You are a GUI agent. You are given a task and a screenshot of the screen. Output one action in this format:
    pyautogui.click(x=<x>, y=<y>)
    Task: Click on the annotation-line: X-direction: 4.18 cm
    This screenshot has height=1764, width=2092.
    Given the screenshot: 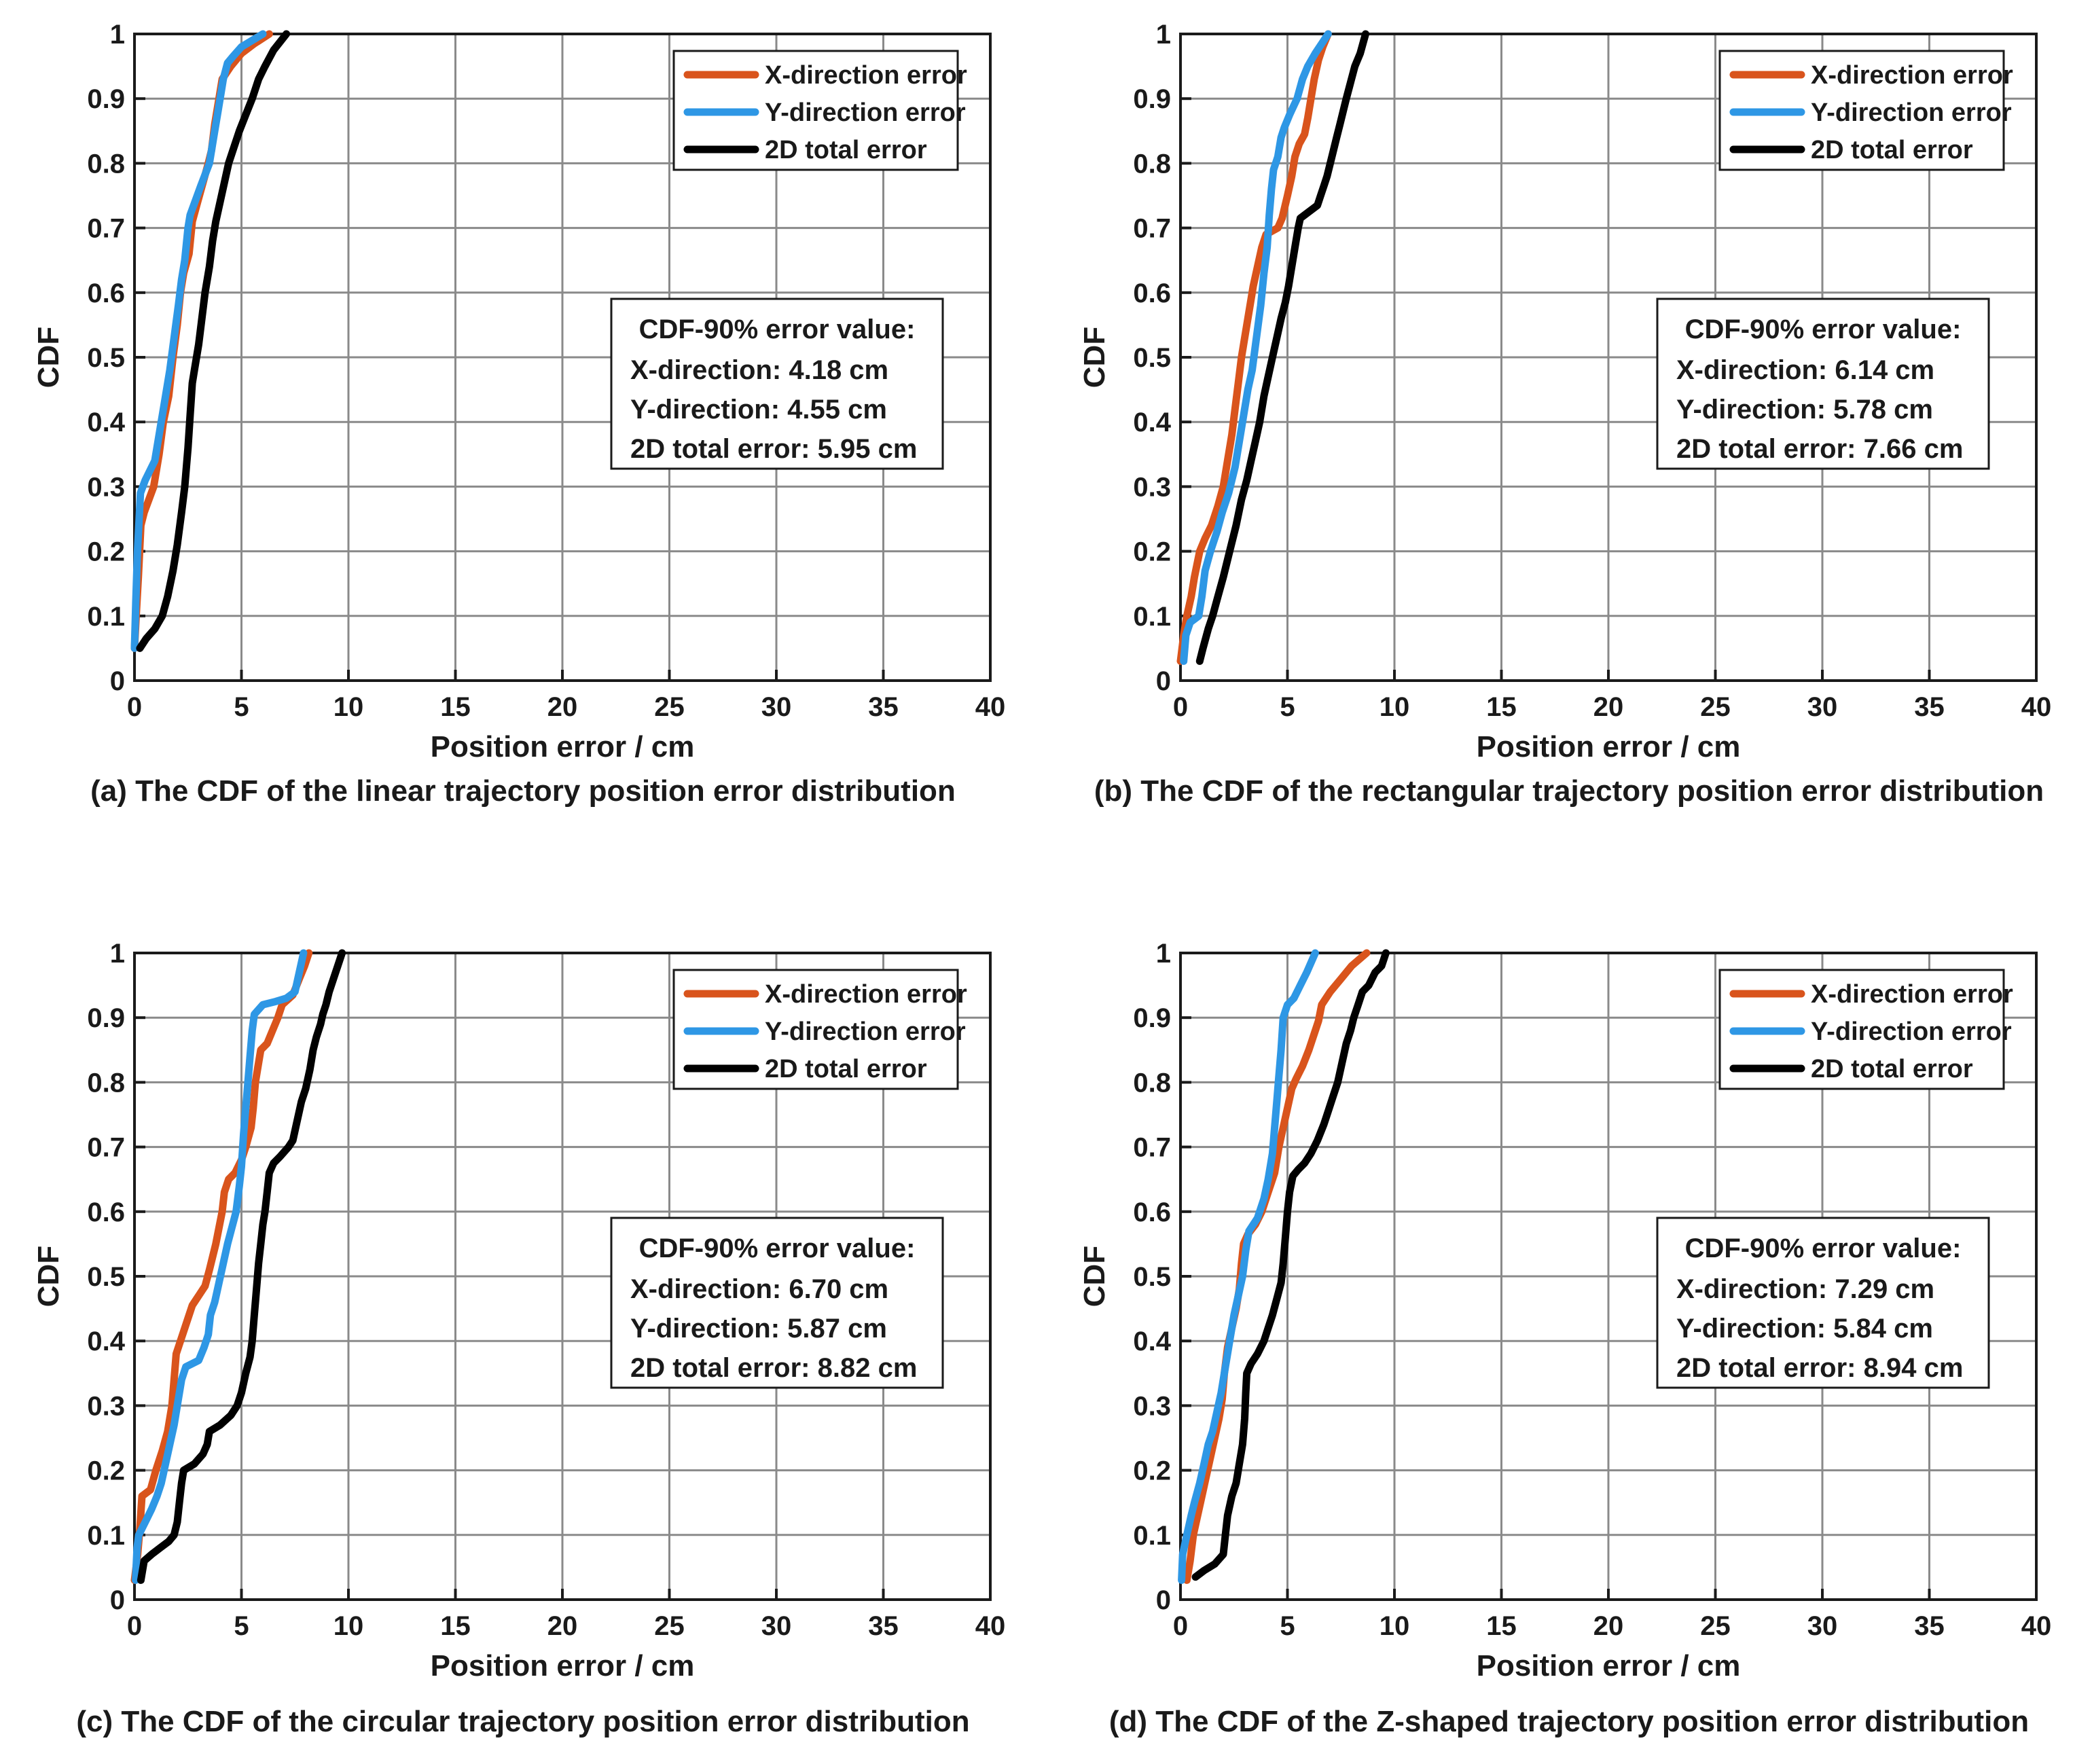 What is the action you would take?
    pyautogui.click(x=759, y=370)
    